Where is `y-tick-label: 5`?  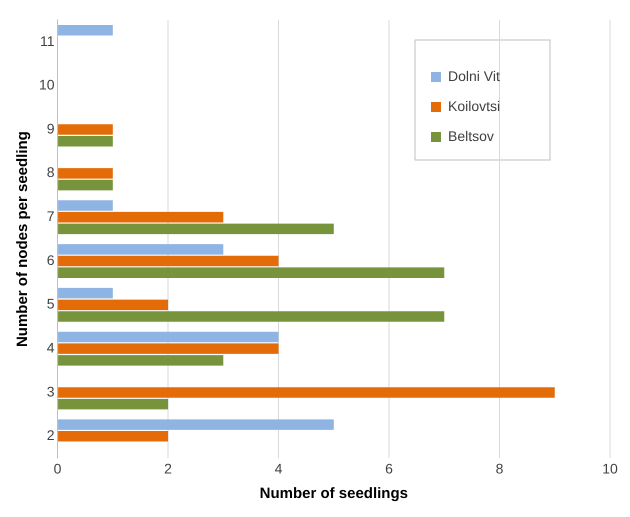
y-tick-label: 5 is located at coordinates (50, 304).